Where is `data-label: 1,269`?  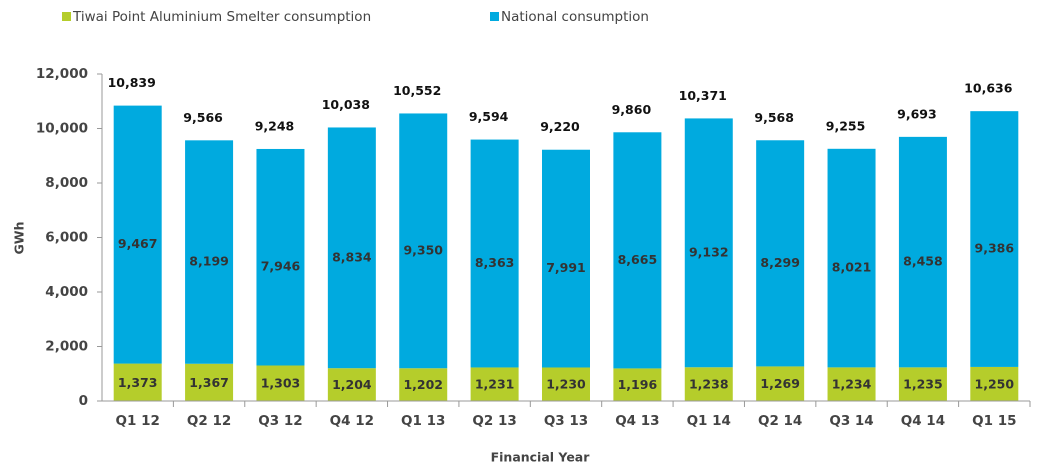 data-label: 1,269 is located at coordinates (780, 383).